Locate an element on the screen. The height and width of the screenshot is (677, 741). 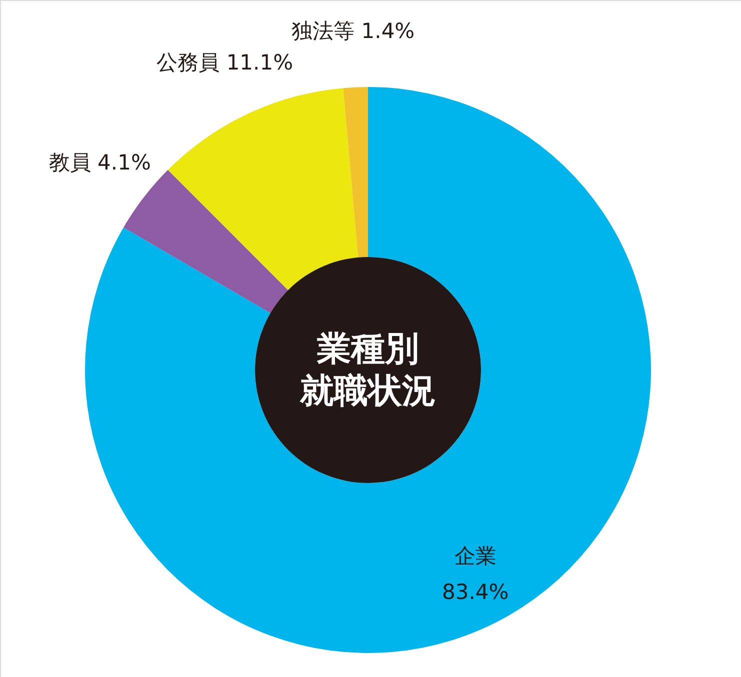
slice-label: 教員 4.1% is located at coordinates (99, 162).